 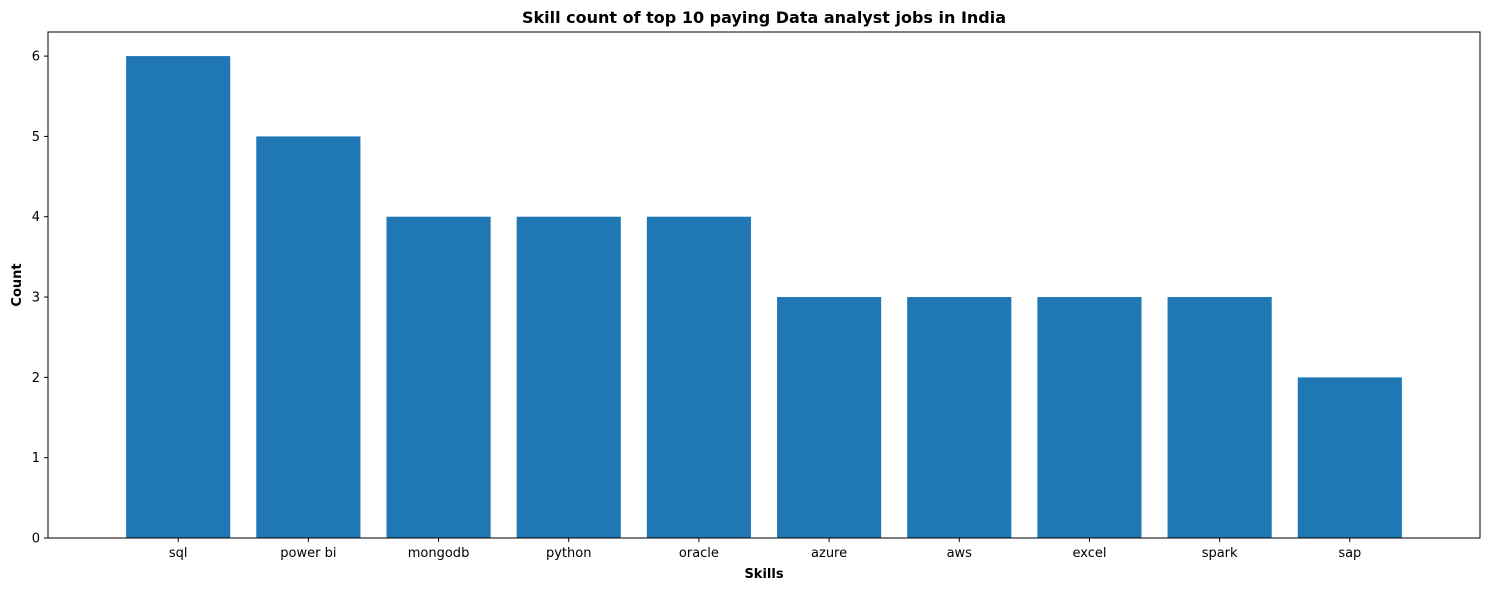 What do you see at coordinates (1220, 553) in the screenshot?
I see `x-tick-label: spark` at bounding box center [1220, 553].